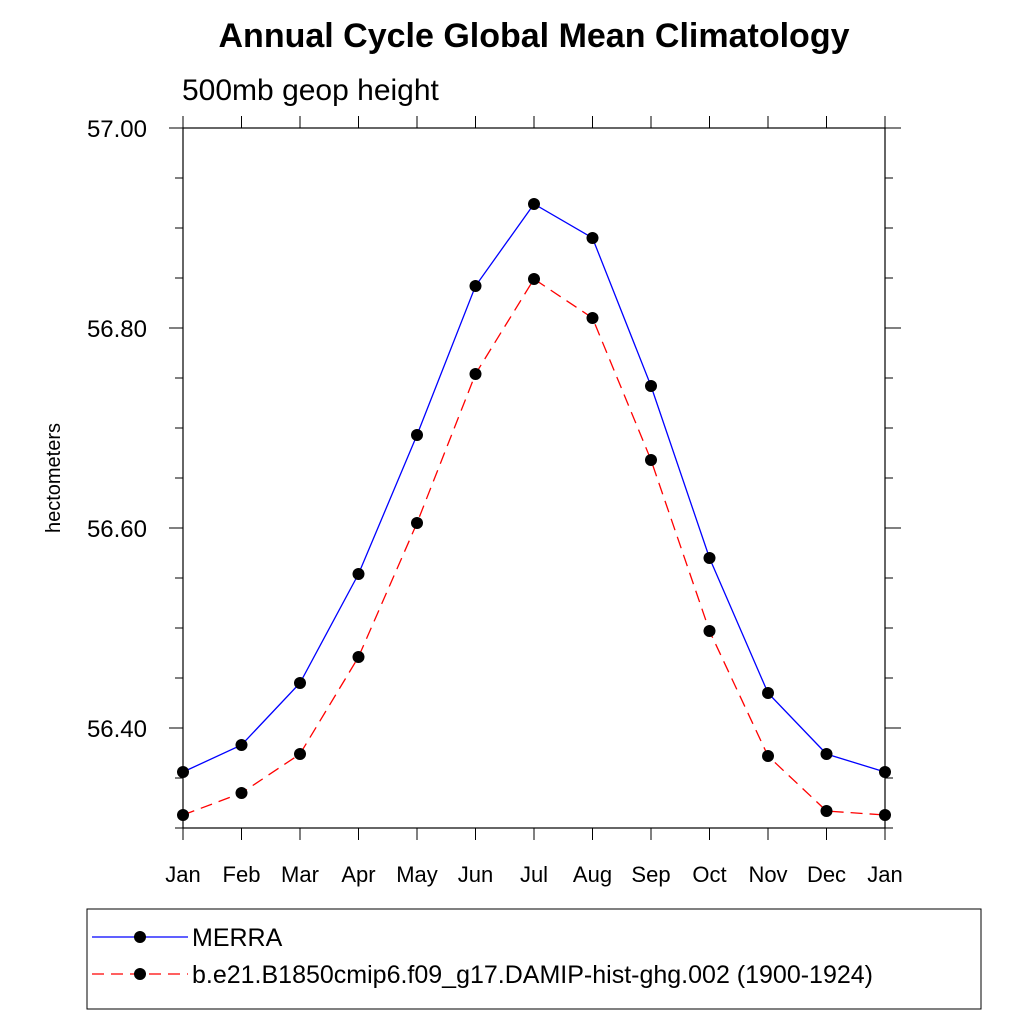 The height and width of the screenshot is (1024, 1024). I want to click on x-tick-label: Apr, so click(358, 874).